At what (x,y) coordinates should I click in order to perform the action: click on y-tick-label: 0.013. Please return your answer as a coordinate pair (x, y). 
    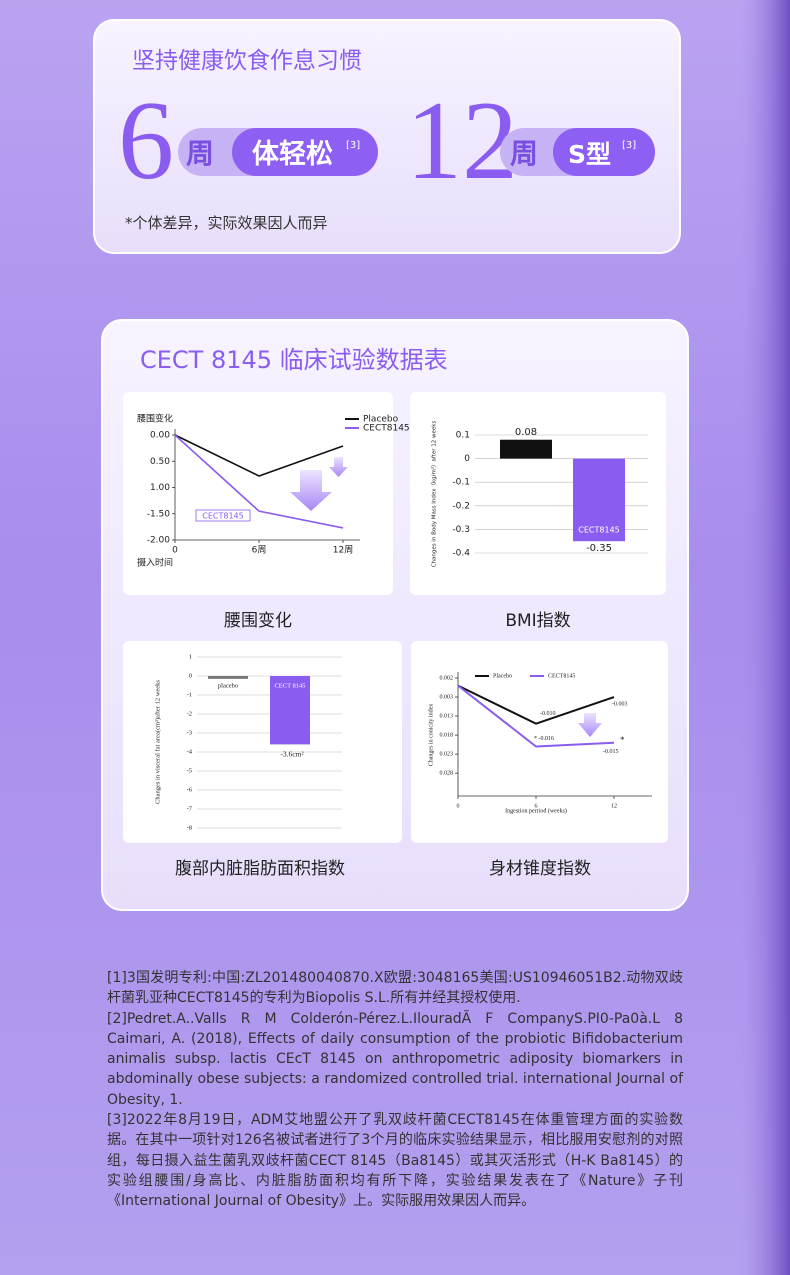
    Looking at the image, I should click on (447, 716).